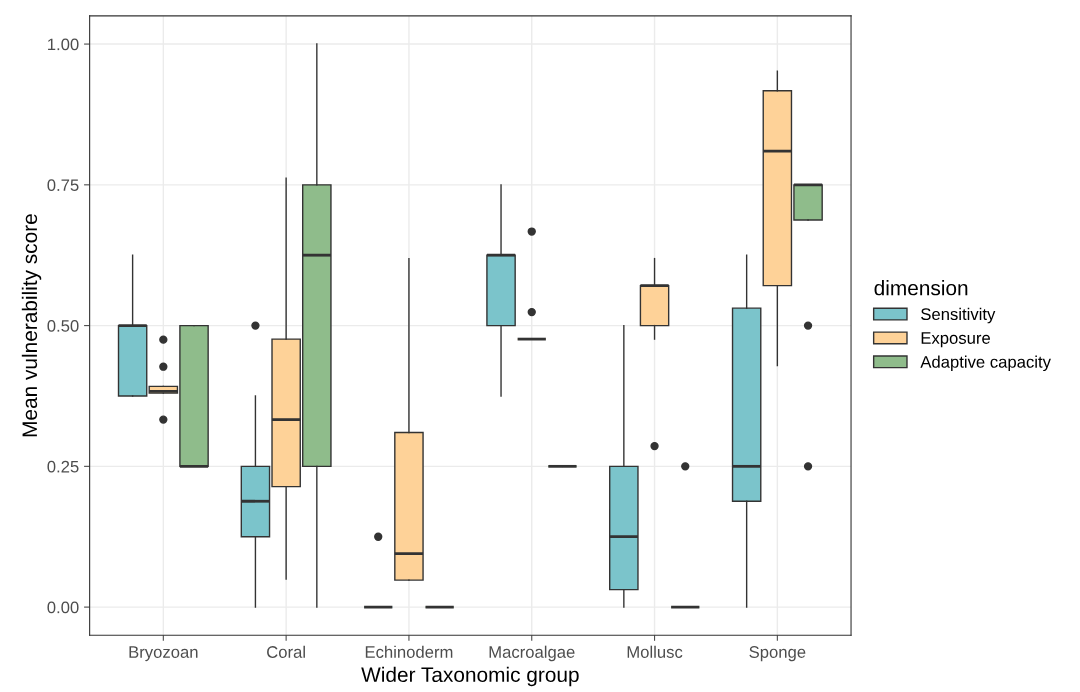  What do you see at coordinates (286, 651) in the screenshot?
I see `x-tick-label: Coral` at bounding box center [286, 651].